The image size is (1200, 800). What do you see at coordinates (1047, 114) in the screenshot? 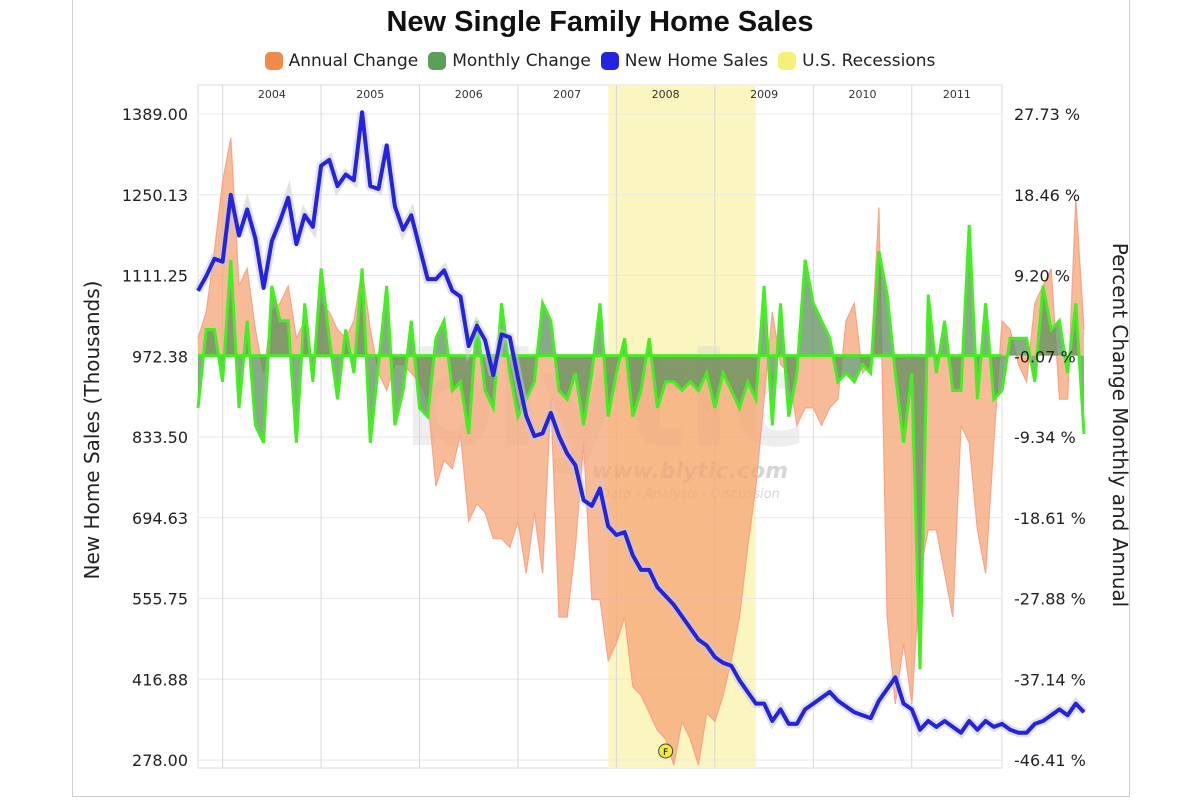
I see `y-right-tick-label: 27.73 %` at bounding box center [1047, 114].